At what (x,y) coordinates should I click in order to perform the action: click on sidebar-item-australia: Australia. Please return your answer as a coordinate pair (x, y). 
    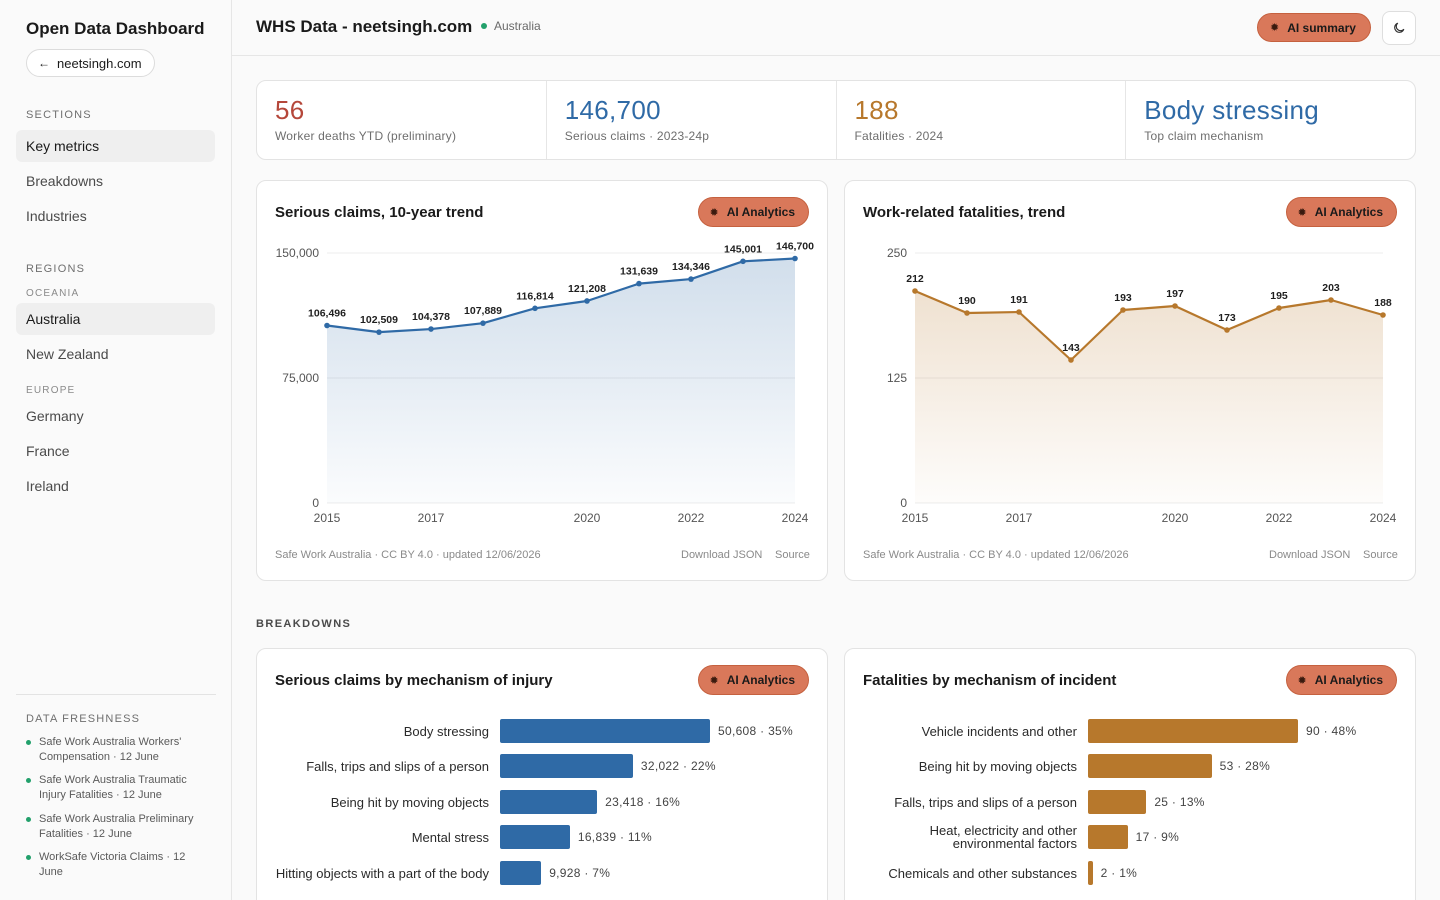
    Looking at the image, I should click on (115, 319).